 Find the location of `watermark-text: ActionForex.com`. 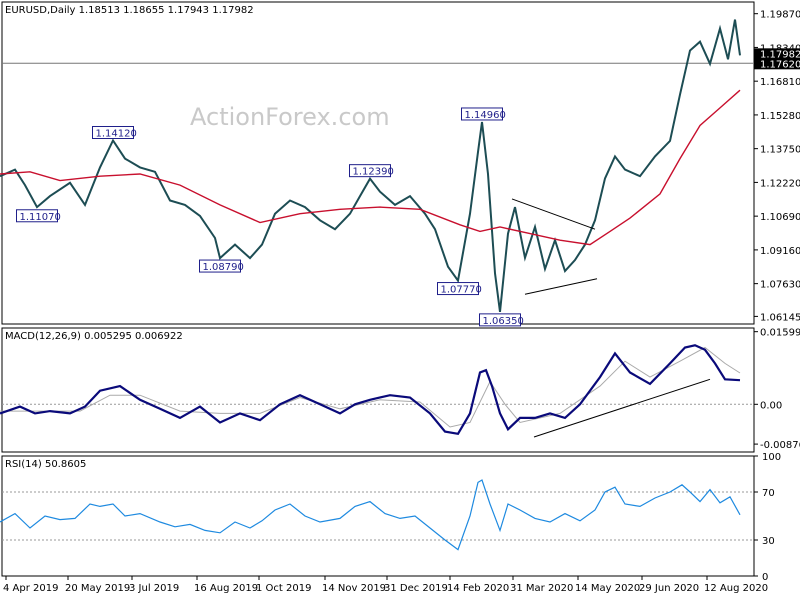

watermark-text: ActionForex.com is located at coordinates (290, 117).